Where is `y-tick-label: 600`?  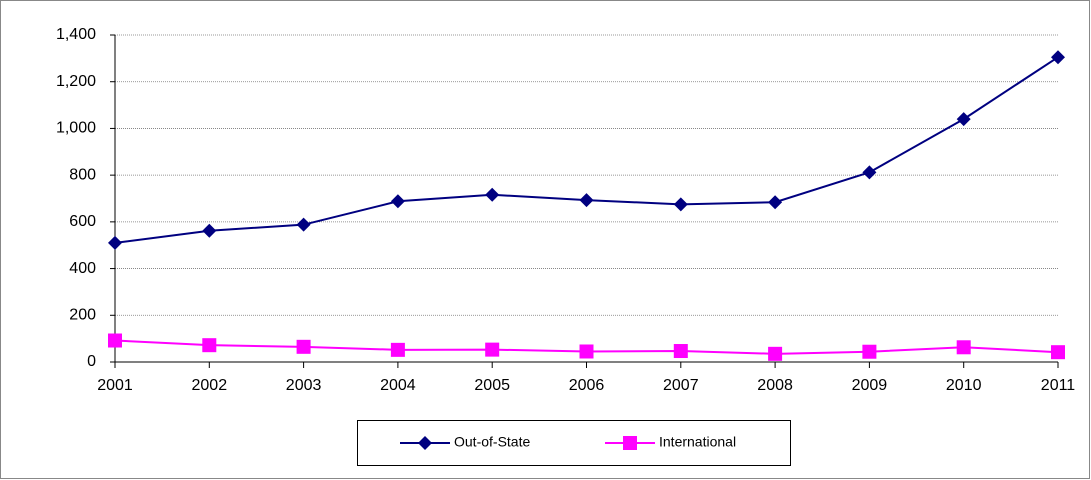
y-tick-label: 600 is located at coordinates (82, 221).